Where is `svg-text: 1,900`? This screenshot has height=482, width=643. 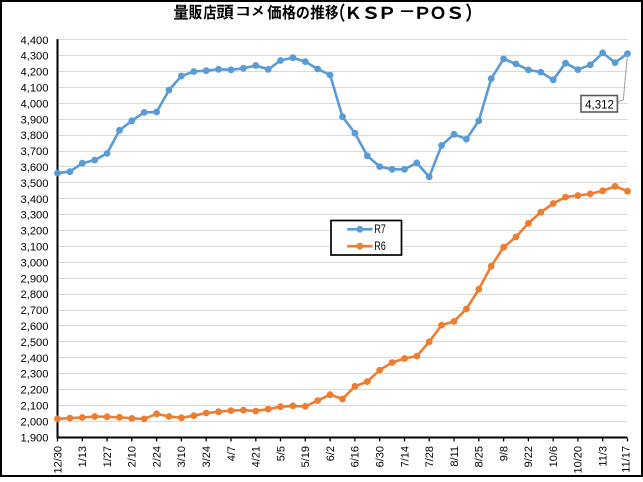 svg-text: 1,900 is located at coordinates (35, 438).